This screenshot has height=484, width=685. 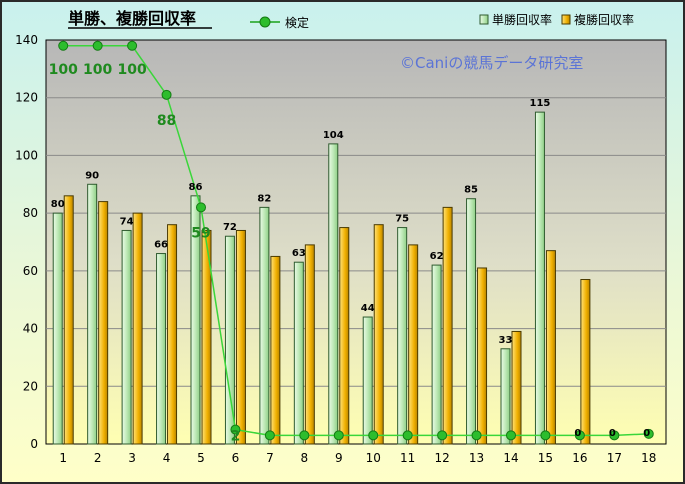 I want to click on x-tick-label: 12, so click(x=441, y=458).